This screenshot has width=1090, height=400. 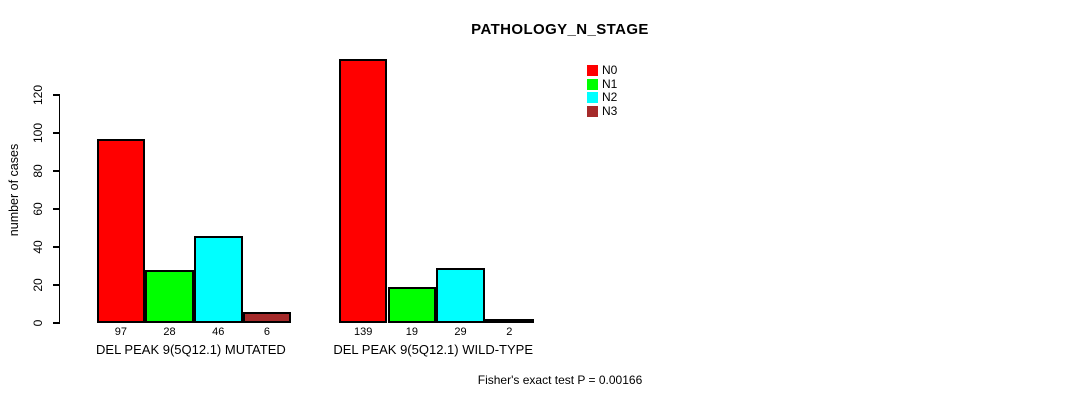 I want to click on bar-value-label: 6, so click(x=266, y=332).